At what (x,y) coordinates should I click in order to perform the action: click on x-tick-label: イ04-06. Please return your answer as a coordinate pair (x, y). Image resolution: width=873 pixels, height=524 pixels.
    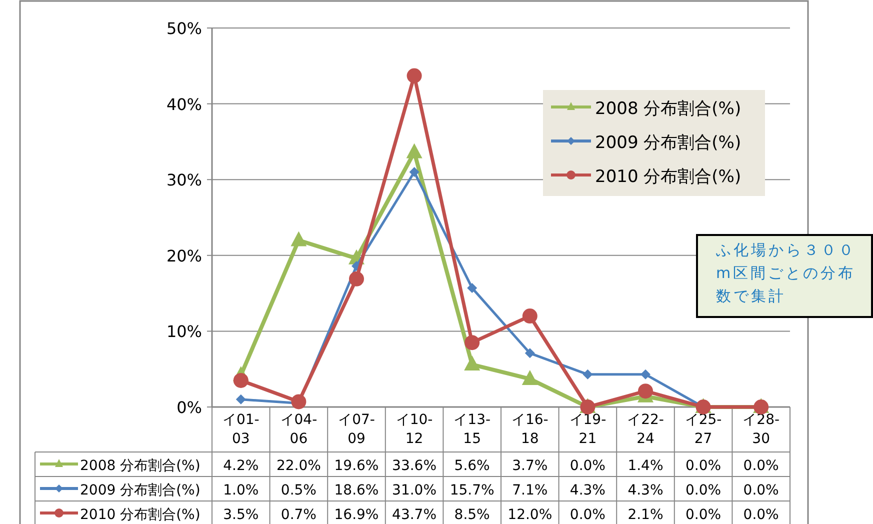
    Looking at the image, I should click on (299, 429).